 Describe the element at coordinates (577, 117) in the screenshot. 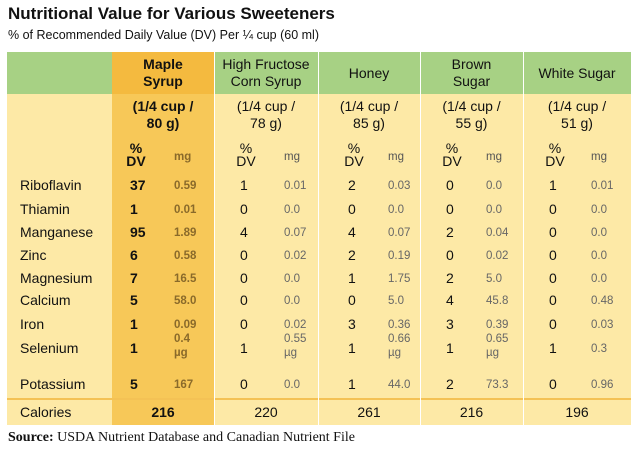

I see `serving-size: (1/4 cup /51 g)` at that location.